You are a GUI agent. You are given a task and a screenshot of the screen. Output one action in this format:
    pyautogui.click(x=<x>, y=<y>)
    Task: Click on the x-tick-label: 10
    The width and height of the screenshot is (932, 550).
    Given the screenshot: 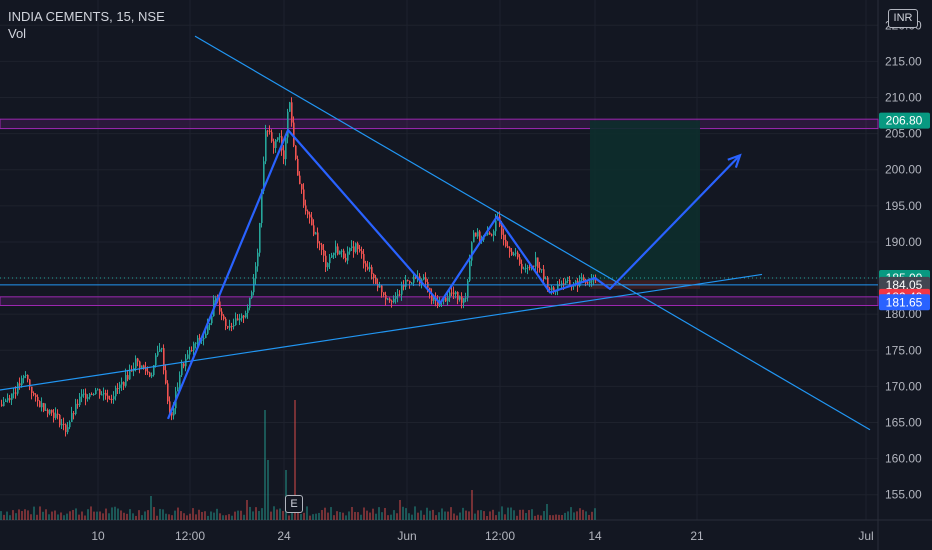 What is the action you would take?
    pyautogui.click(x=98, y=536)
    